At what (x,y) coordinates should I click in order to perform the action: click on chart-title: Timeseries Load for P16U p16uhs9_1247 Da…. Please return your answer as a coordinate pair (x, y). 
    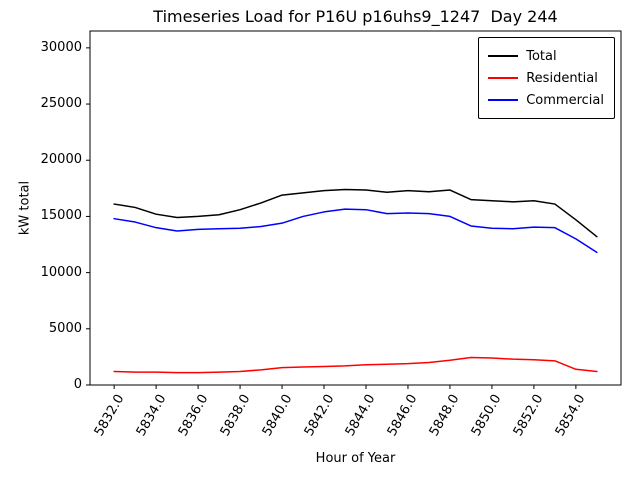
    Looking at the image, I should click on (355, 16).